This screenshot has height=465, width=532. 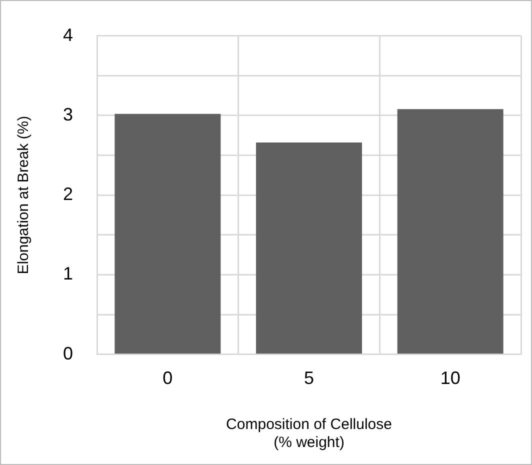 I want to click on y-tick-label: 0, so click(x=68, y=353).